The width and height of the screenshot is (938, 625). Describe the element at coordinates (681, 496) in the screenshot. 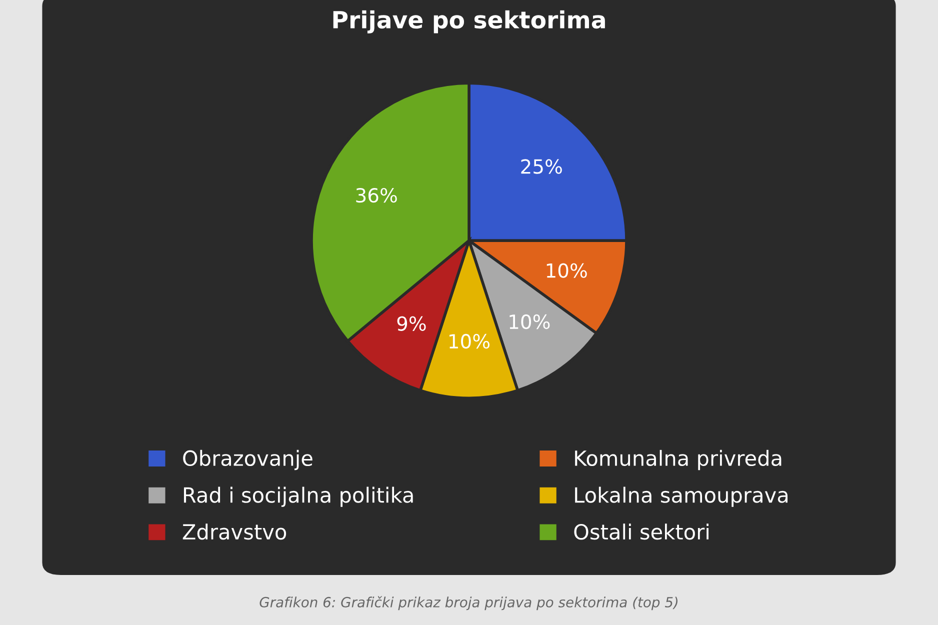

I see `legend-label: Lokalna samouprava` at that location.